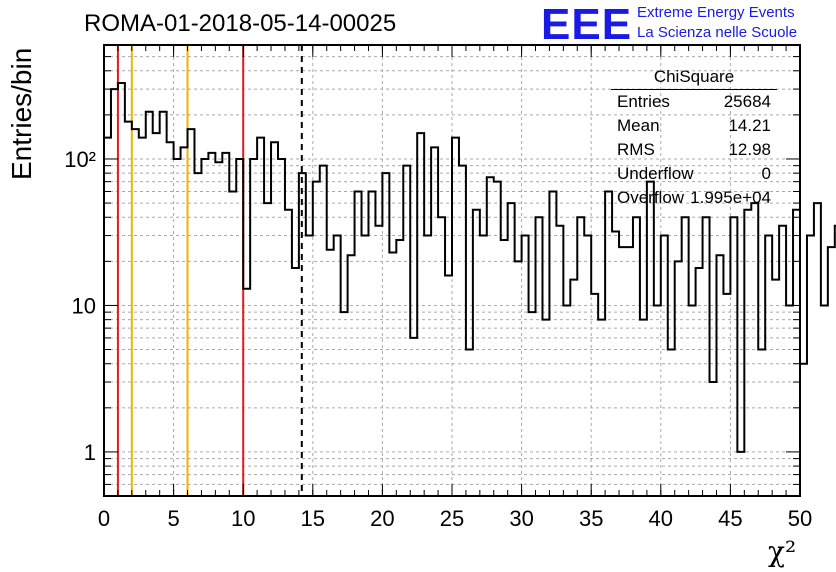 The width and height of the screenshot is (836, 572). I want to click on y-tick-label: 1, so click(90, 452).